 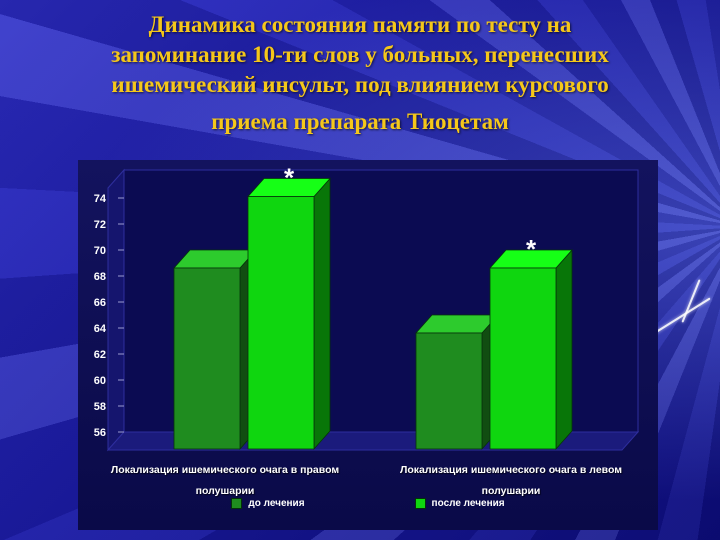 What do you see at coordinates (360, 24) in the screenshot?
I see `title-line: Динамика состояния памяти по тесту на` at bounding box center [360, 24].